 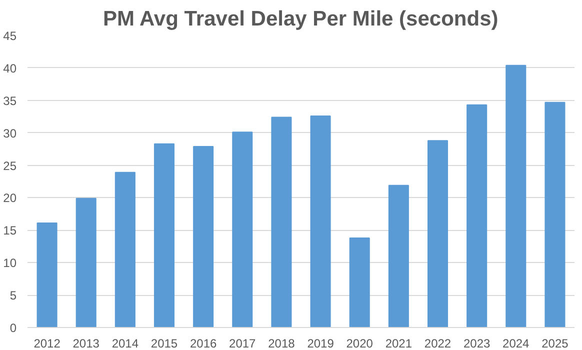 What do you see at coordinates (398, 343) in the screenshot?
I see `x-tick-label: 2021` at bounding box center [398, 343].